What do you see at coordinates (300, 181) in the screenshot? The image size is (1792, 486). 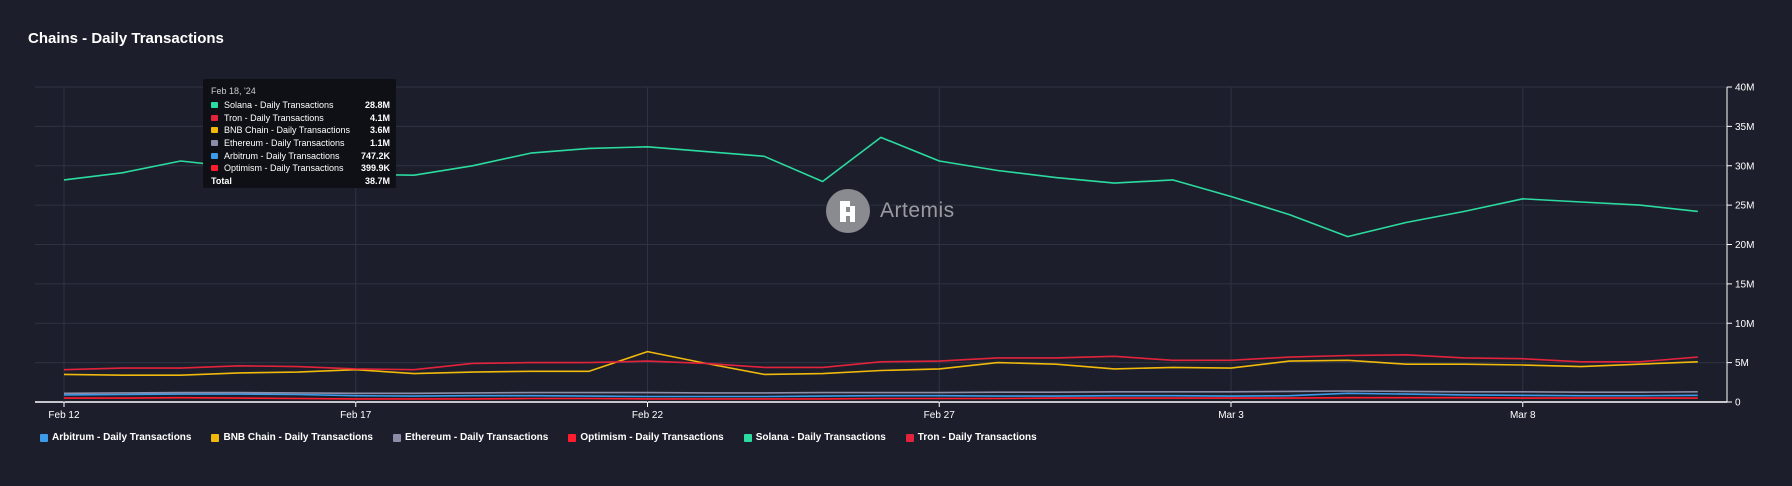 I see `tooltip-total-row: Total 38.7M` at bounding box center [300, 181].